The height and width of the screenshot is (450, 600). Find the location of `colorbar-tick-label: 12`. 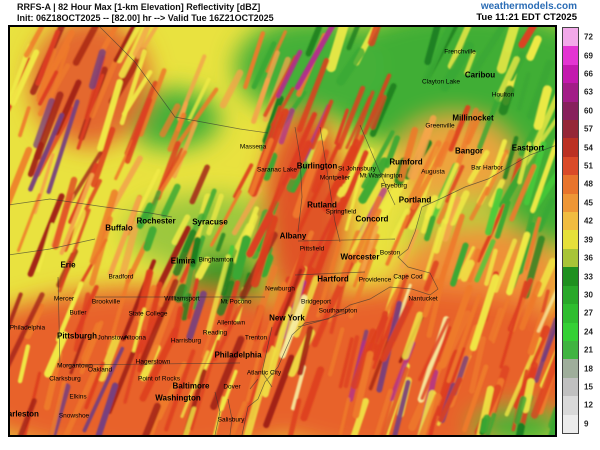

colorbar-tick-label: 12 is located at coordinates (588, 405).